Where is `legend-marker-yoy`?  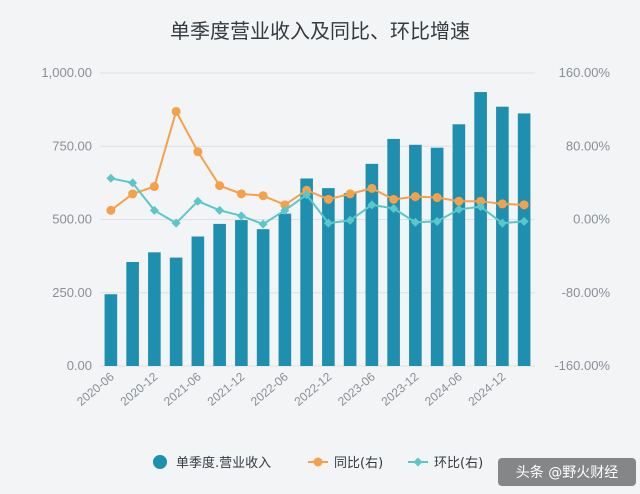 legend-marker-yoy is located at coordinates (318, 462).